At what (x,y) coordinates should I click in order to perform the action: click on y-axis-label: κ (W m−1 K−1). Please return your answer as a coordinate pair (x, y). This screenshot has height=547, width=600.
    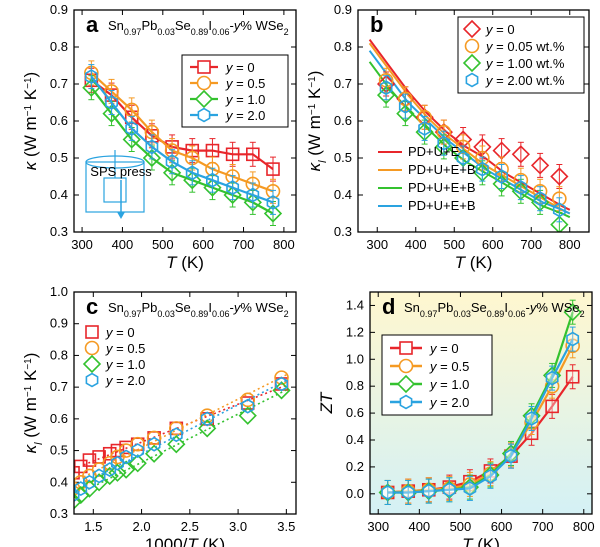
    Looking at the image, I should click on (30, 121).